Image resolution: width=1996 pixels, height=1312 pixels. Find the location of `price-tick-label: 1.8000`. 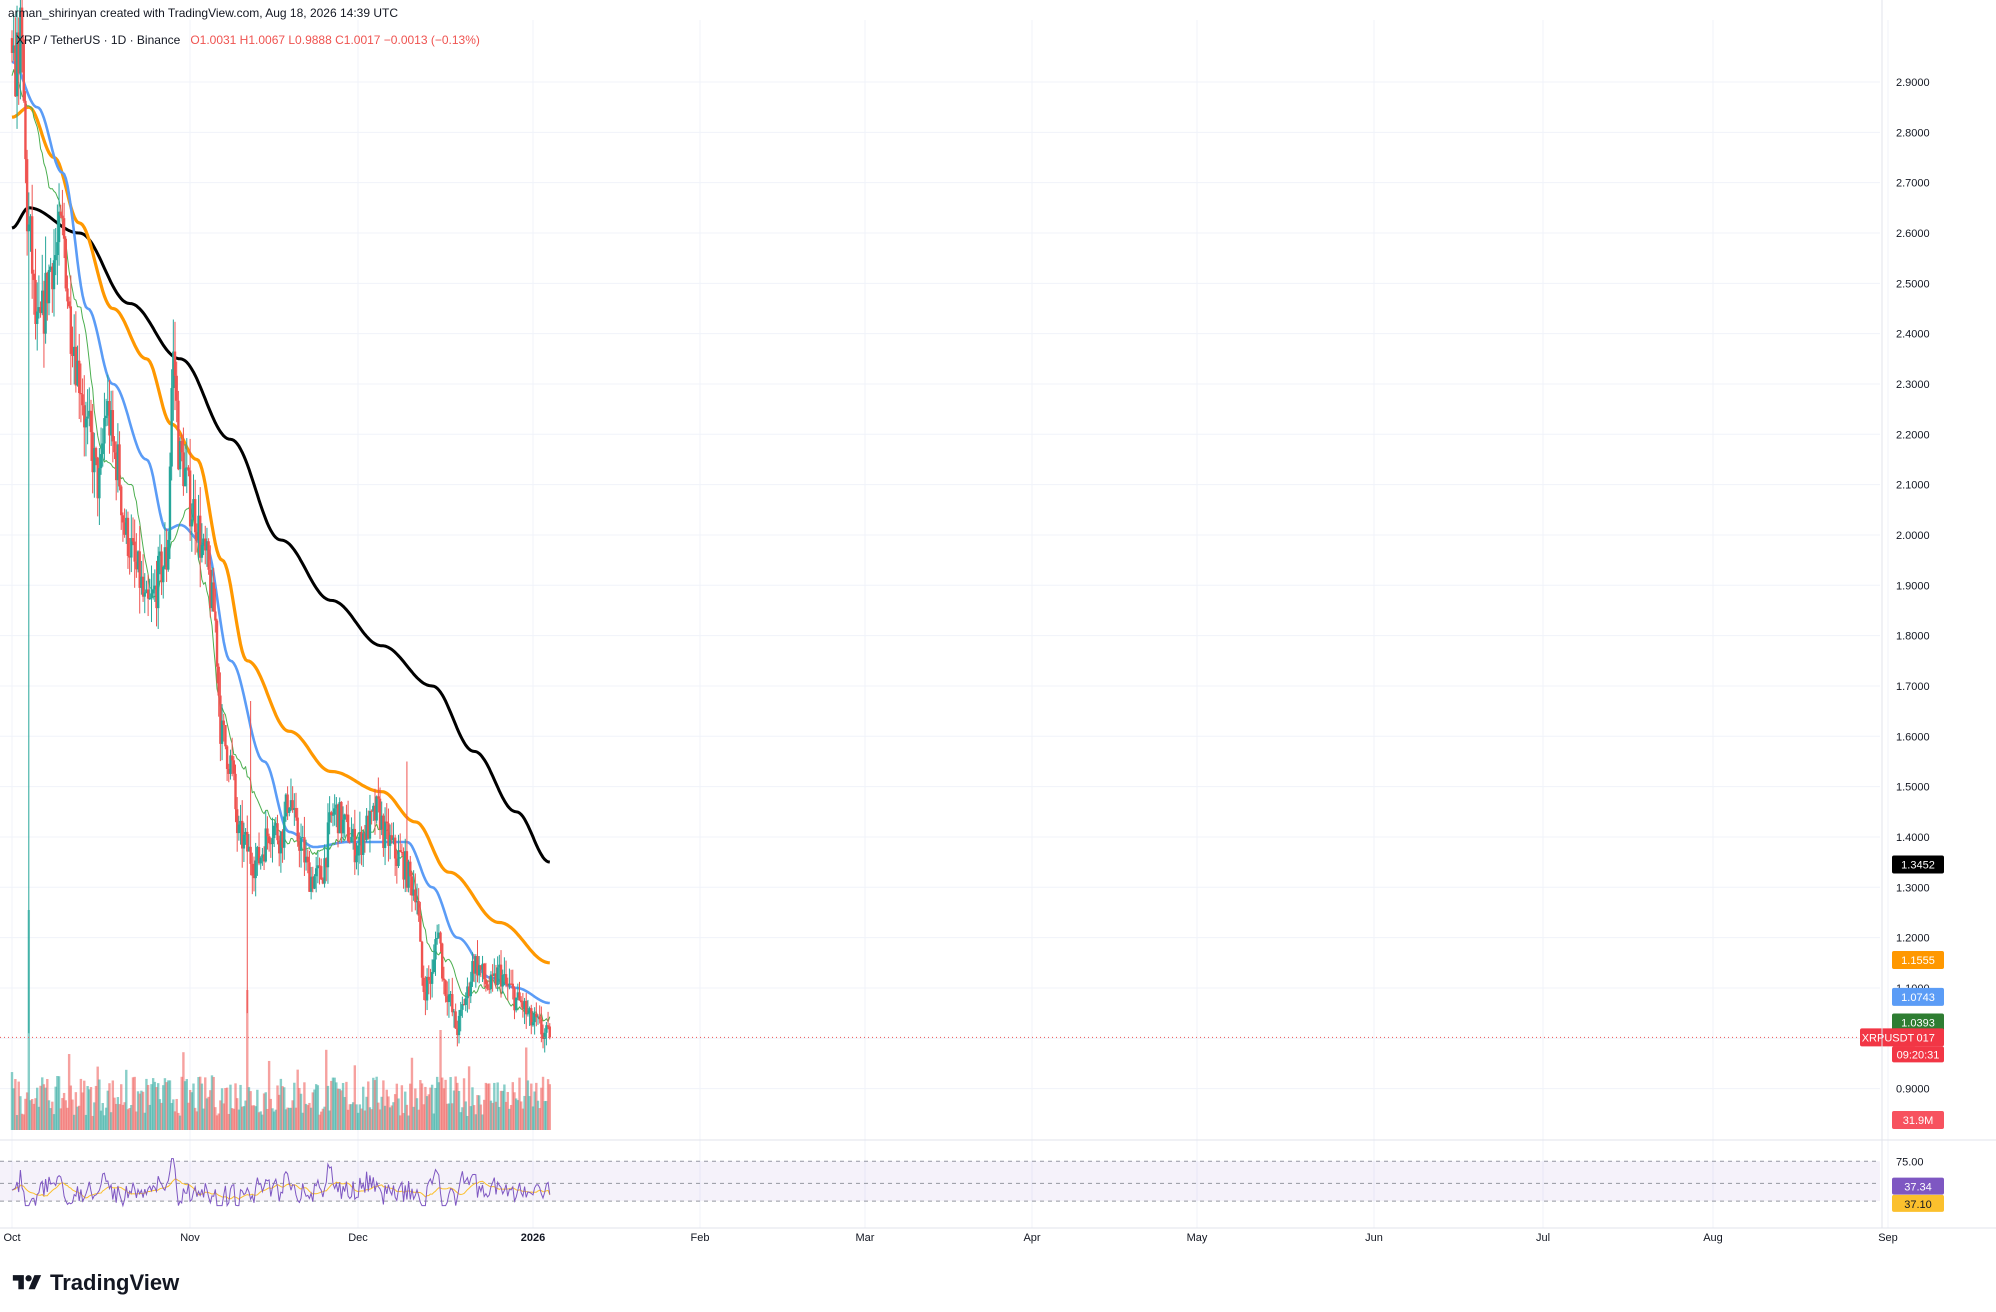

price-tick-label: 1.8000 is located at coordinates (1913, 637).